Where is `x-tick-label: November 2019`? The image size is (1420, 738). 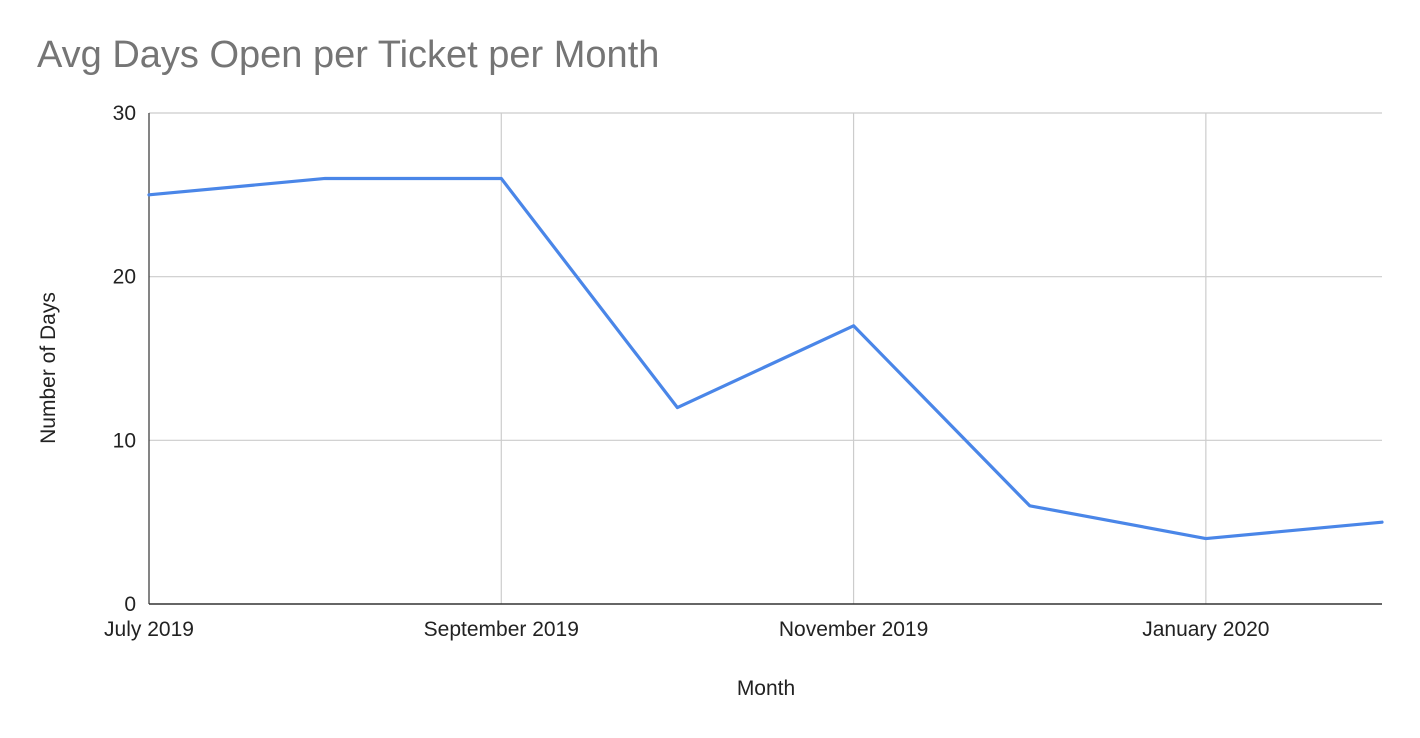
x-tick-label: November 2019 is located at coordinates (853, 629).